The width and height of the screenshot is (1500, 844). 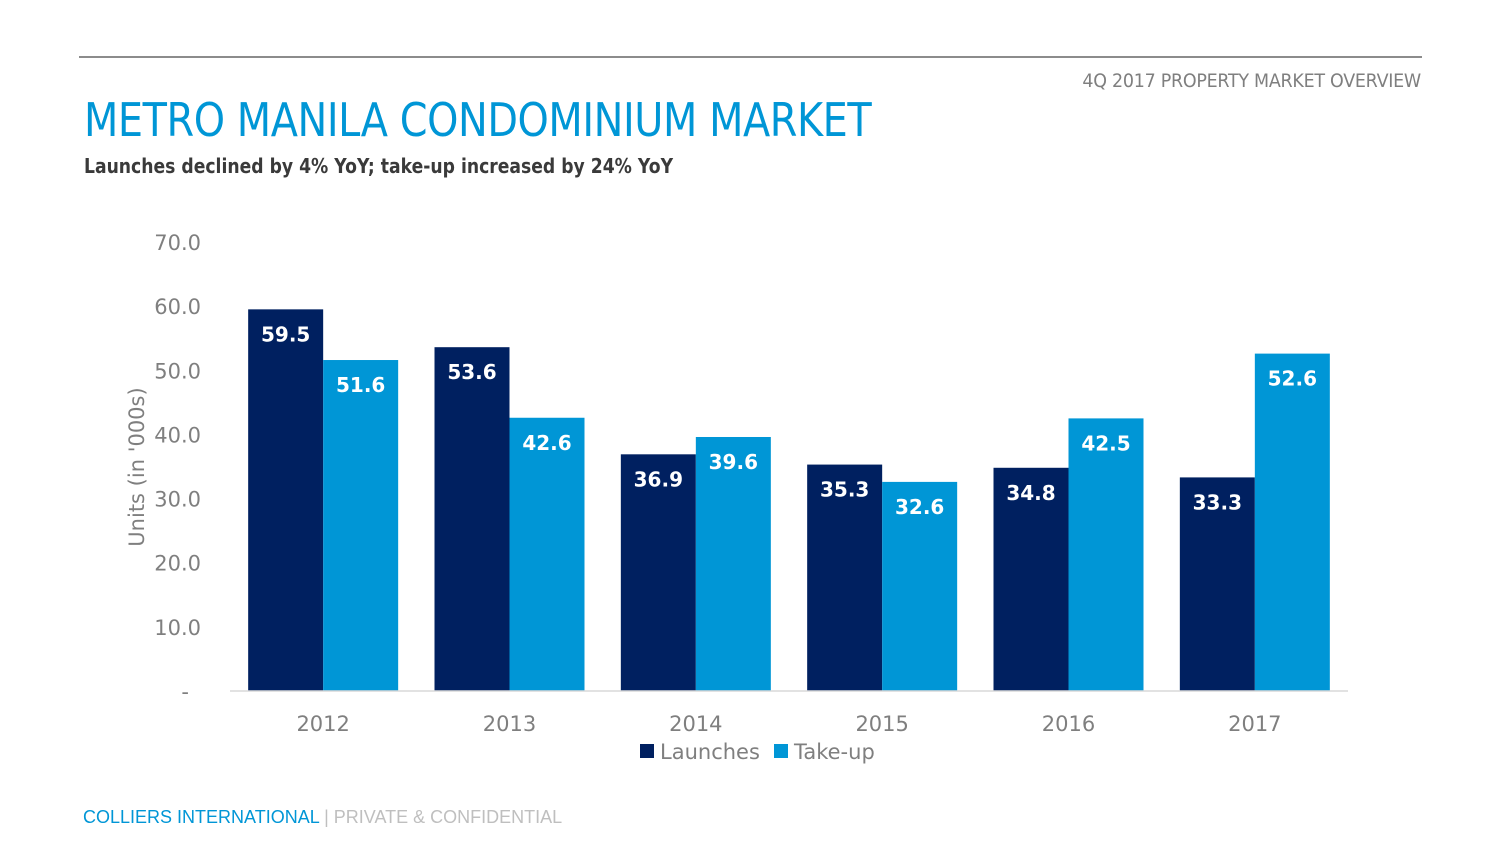 What do you see at coordinates (1031, 579) in the screenshot?
I see `bar-launches-2016` at bounding box center [1031, 579].